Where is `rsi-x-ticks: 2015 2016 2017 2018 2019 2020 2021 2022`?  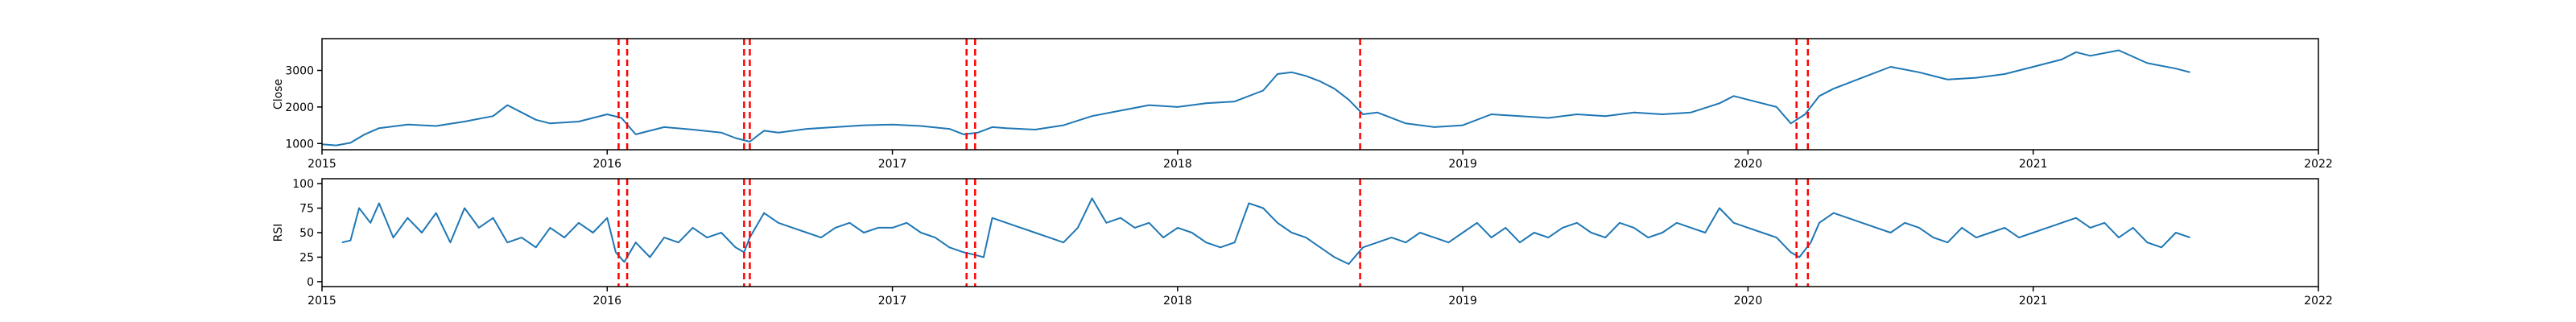 rsi-x-ticks: 2015 2016 2017 2018 2019 2020 2021 2022 is located at coordinates (1320, 297).